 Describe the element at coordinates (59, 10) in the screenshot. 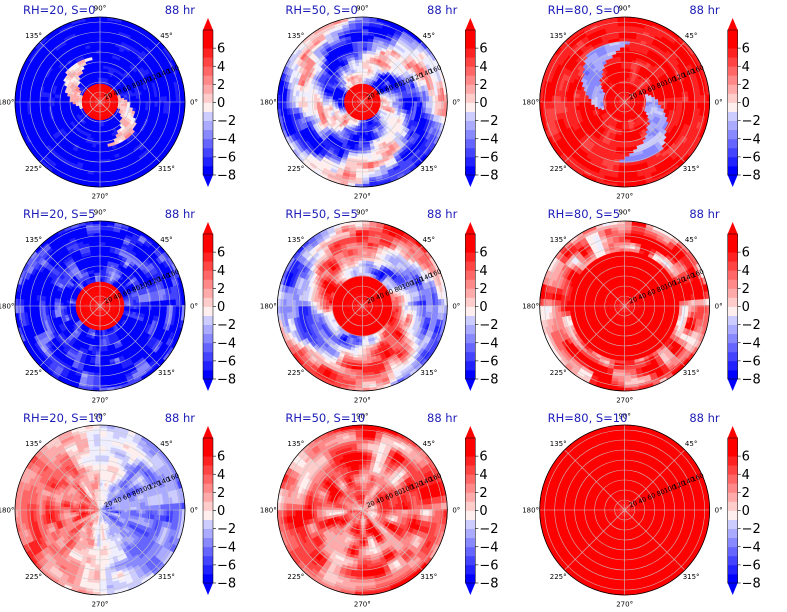

I see `panel-title: RH=20, S=0` at that location.